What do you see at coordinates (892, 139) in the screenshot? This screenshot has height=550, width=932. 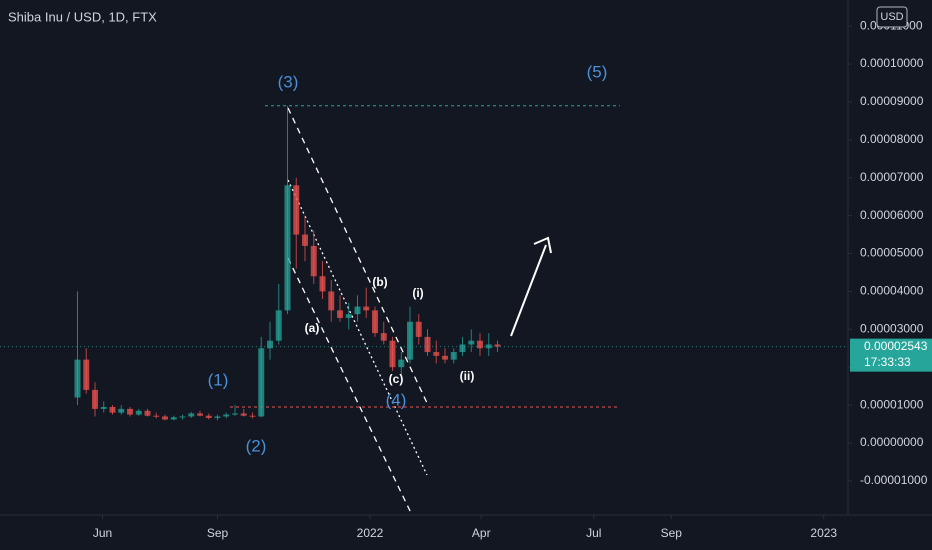 I see `y-tick-label: 0.00008000` at bounding box center [892, 139].